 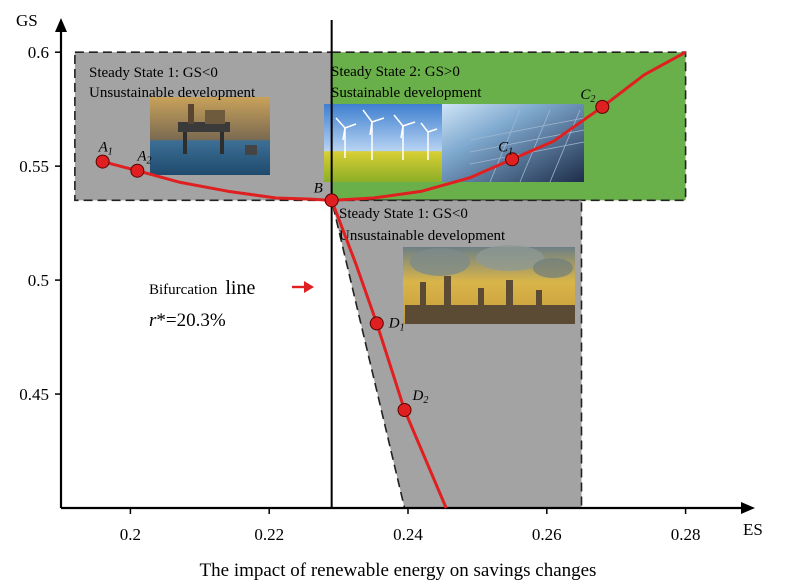 What do you see at coordinates (105, 149) in the screenshot?
I see `point-label-a1: A1` at bounding box center [105, 149].